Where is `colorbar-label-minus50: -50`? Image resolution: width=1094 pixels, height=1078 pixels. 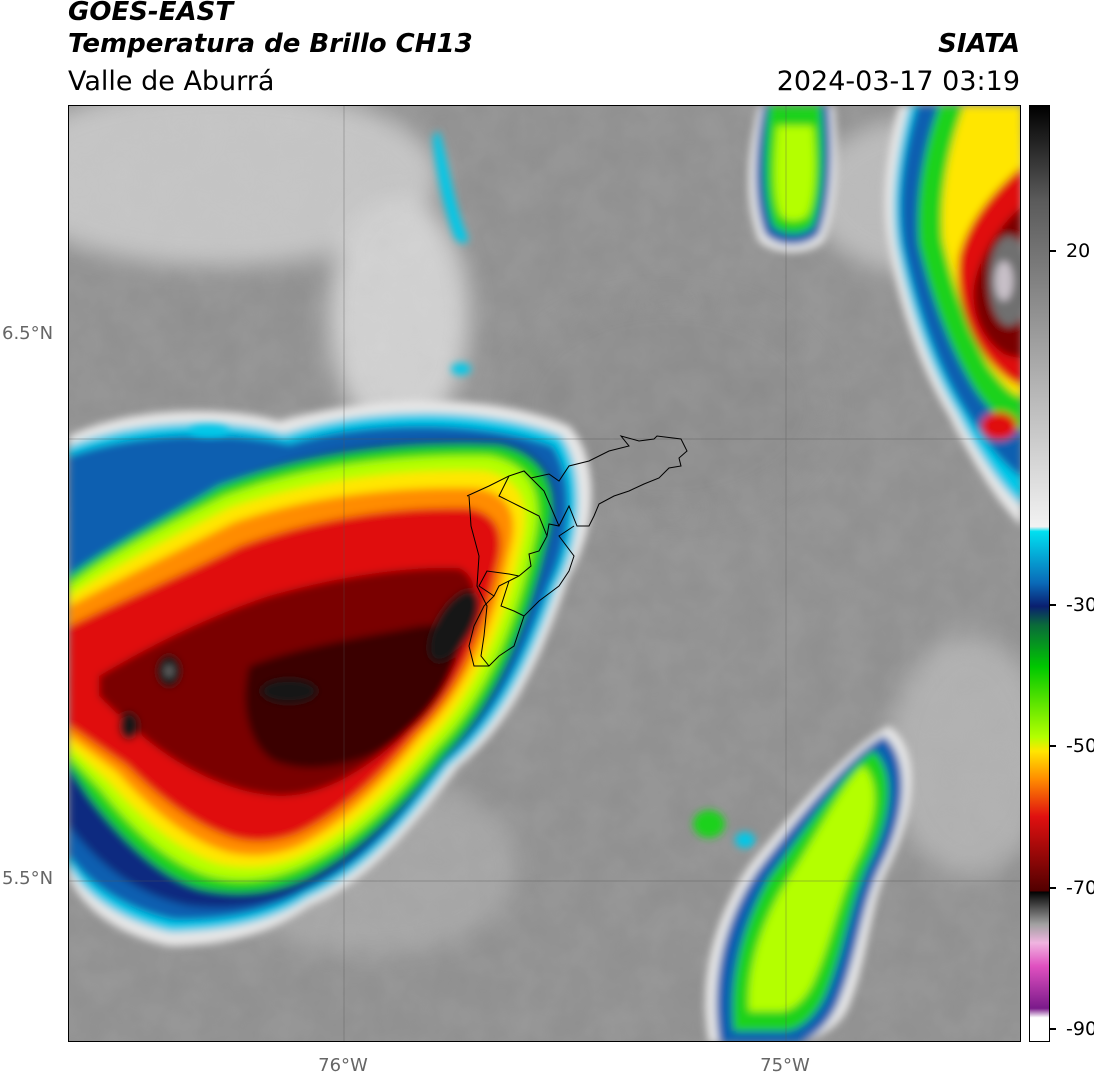 colorbar-label-minus50: -50 is located at coordinates (1080, 746).